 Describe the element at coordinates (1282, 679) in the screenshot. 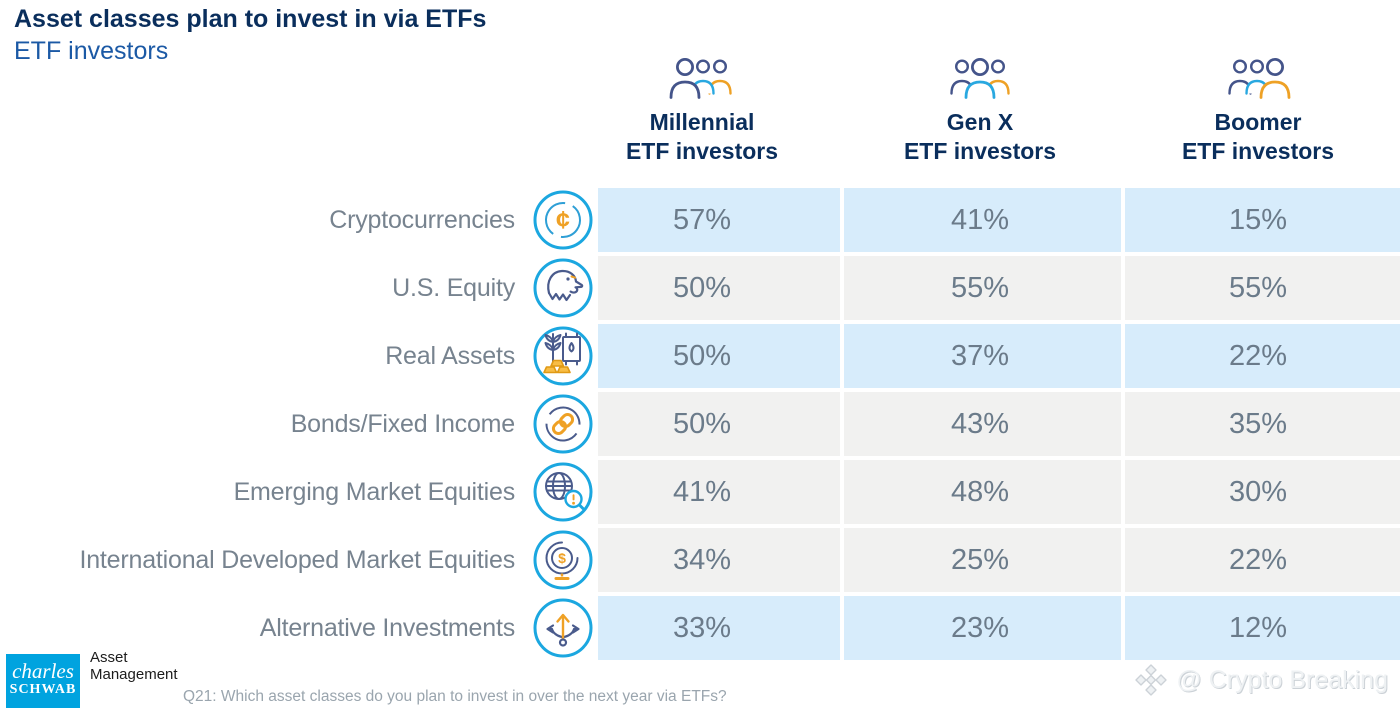

I see `watermark-text: @ Crypto Breaking` at that location.